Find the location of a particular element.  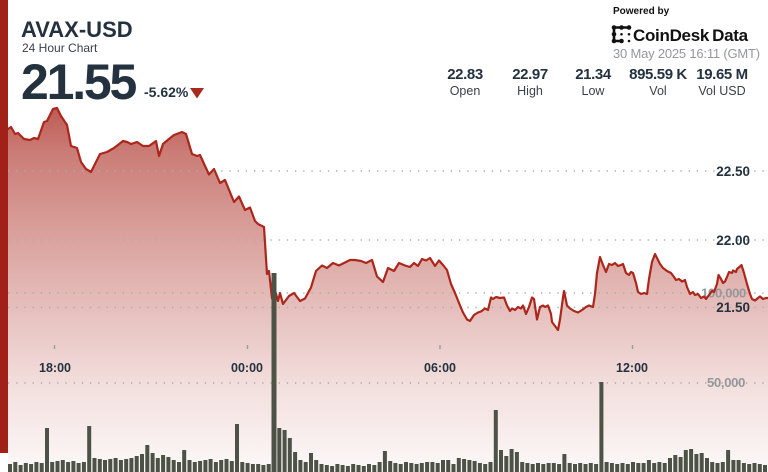

svg-text: 50,000 is located at coordinates (726, 382).